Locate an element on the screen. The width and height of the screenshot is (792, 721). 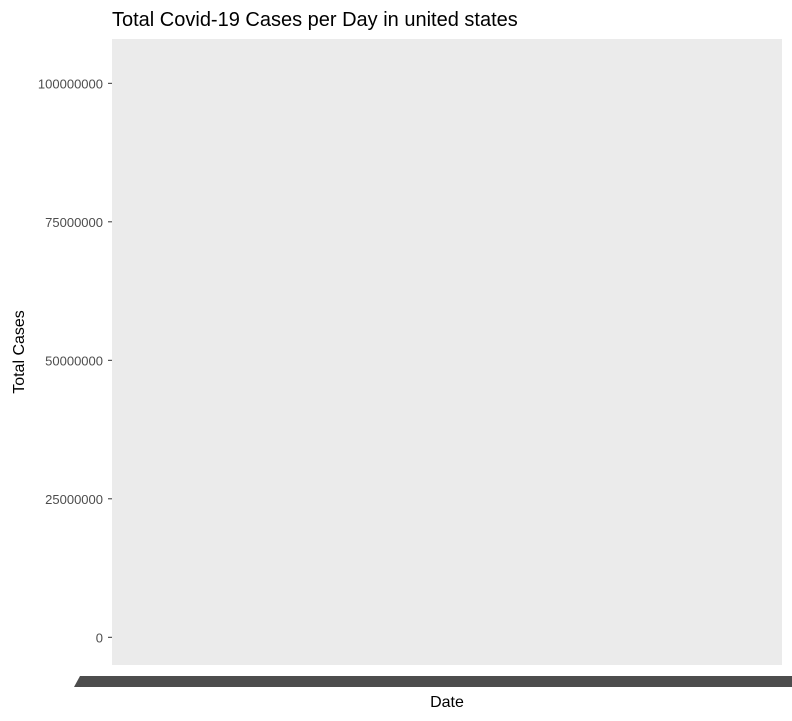
x-tick-labels-overlapping-start is located at coordinates (79, 681).